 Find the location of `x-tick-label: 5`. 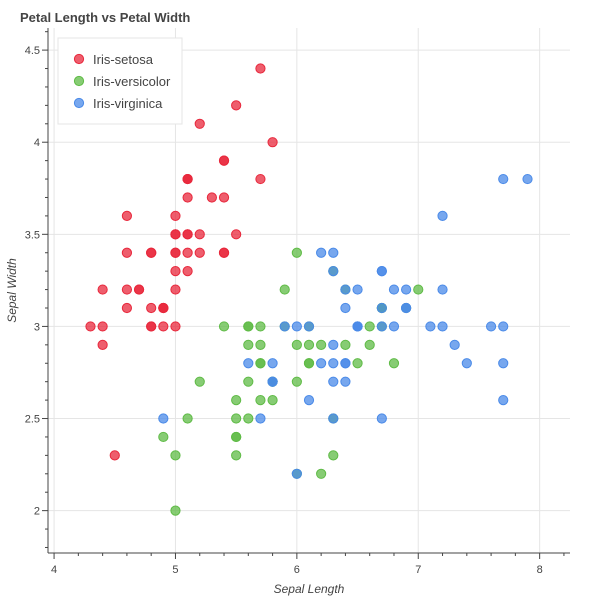

x-tick-label: 5 is located at coordinates (175, 570).